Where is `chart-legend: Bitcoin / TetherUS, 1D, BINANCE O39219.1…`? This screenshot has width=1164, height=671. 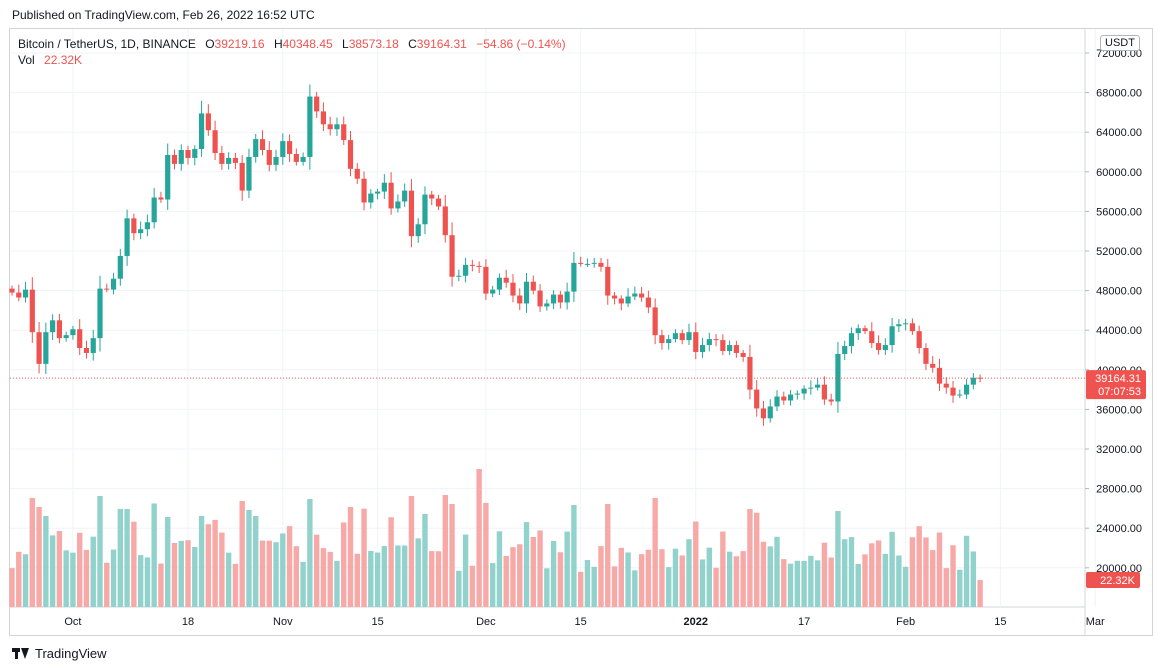
chart-legend: Bitcoin / TetherUS, 1D, BINANCE O39219.1… is located at coordinates (292, 52).